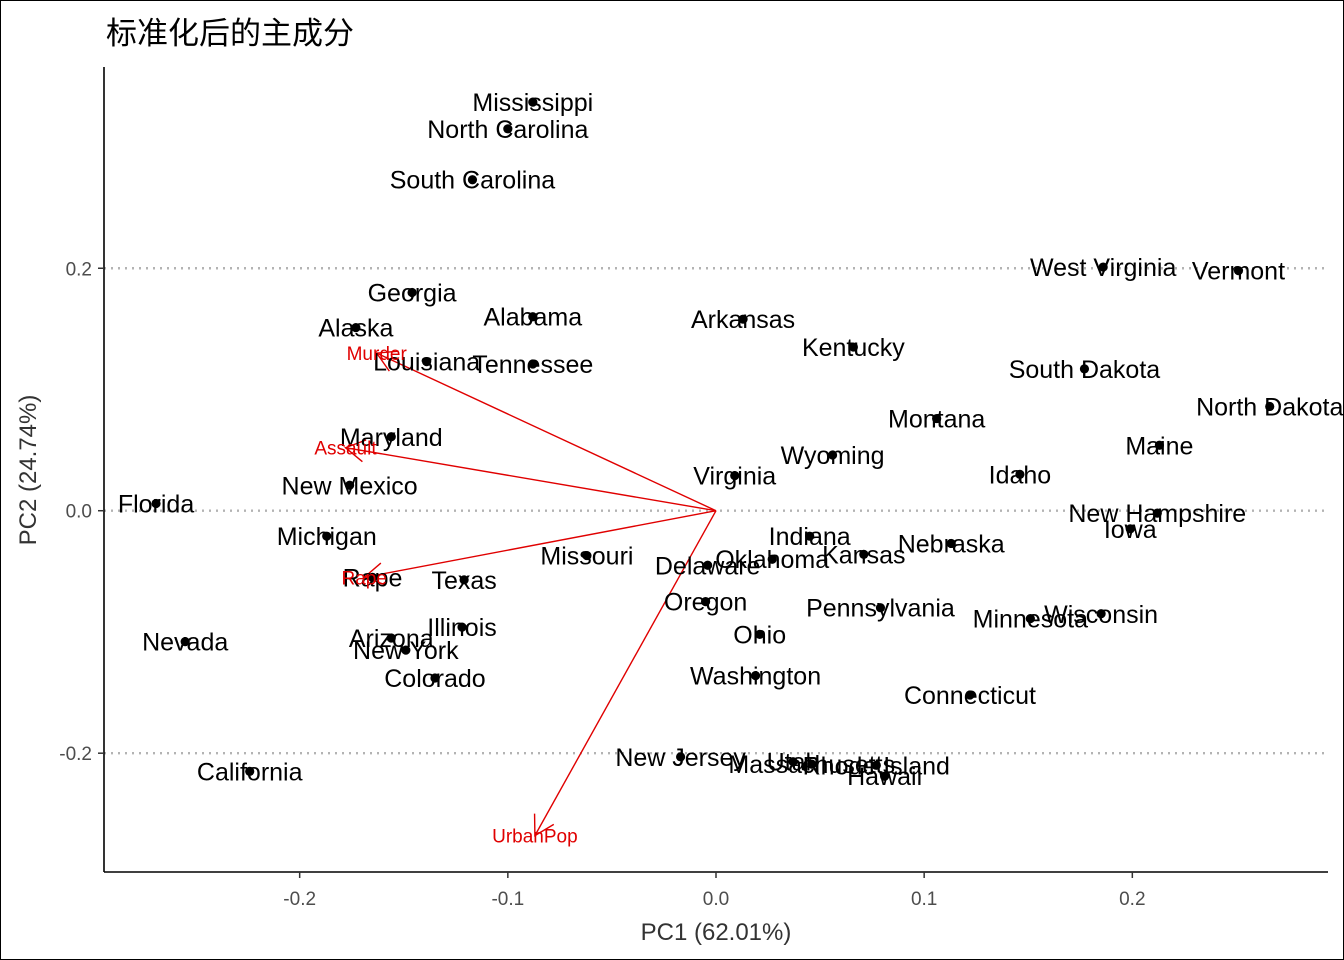 The height and width of the screenshot is (960, 1344). What do you see at coordinates (434, 679) in the screenshot?
I see `point-label-colorado: Colorado` at bounding box center [434, 679].